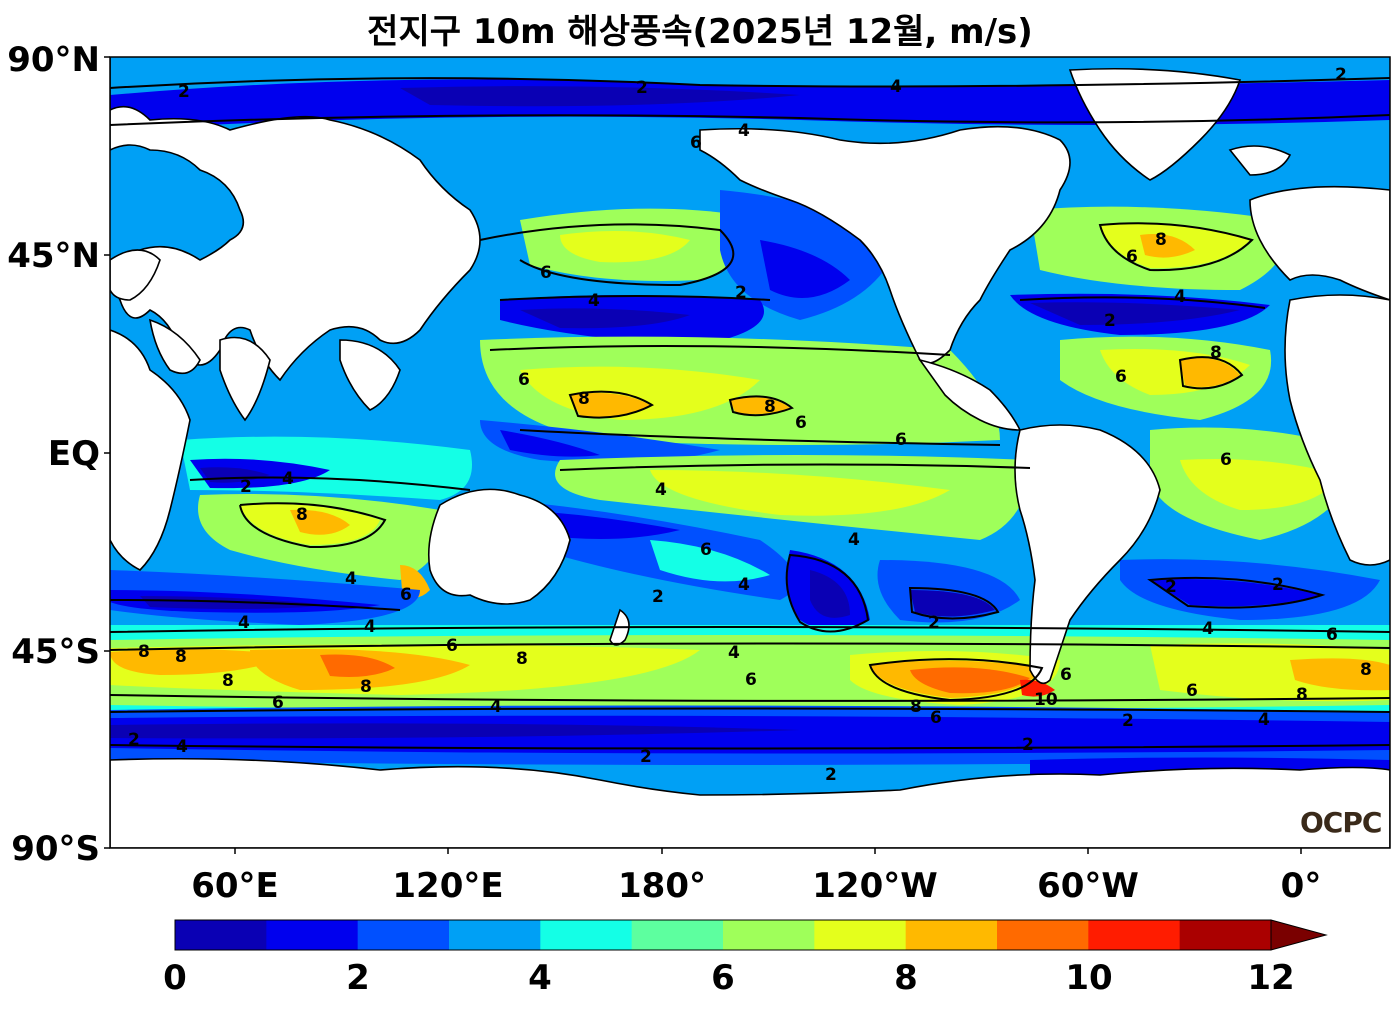 The width and height of the screenshot is (1400, 1009). Describe the element at coordinates (235, 886) in the screenshot. I see `x-tick-label: 60°E` at that location.